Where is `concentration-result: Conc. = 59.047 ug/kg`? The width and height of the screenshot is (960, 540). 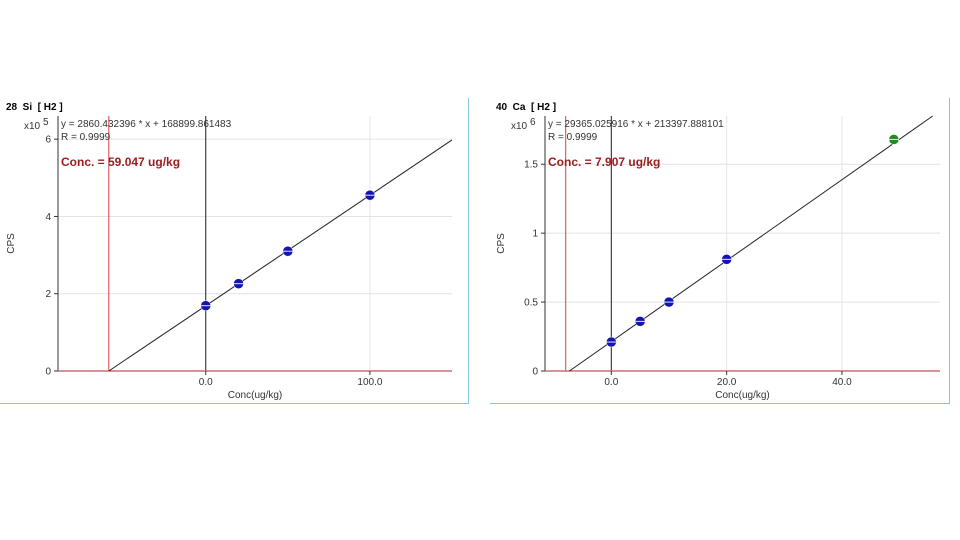 concentration-result: Conc. = 59.047 ug/kg is located at coordinates (120, 162).